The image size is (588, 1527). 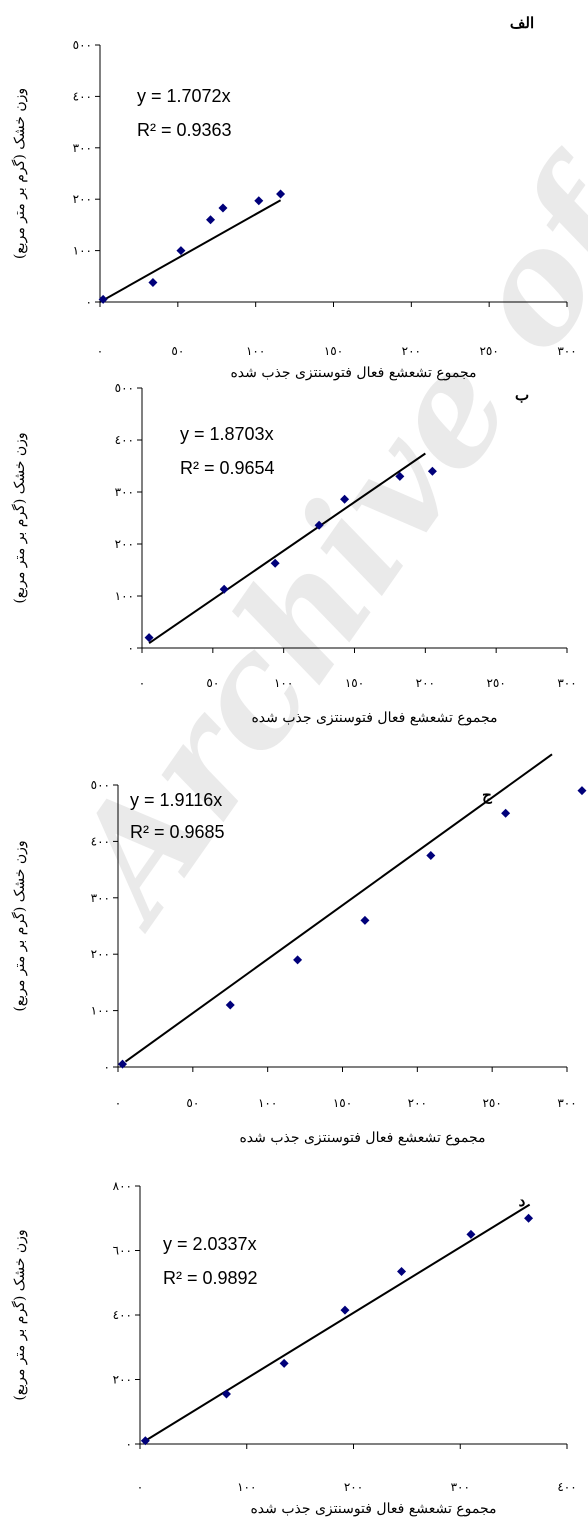 What do you see at coordinates (184, 130) in the screenshot?
I see `r-squared-label: R² = 0.9363` at bounding box center [184, 130].